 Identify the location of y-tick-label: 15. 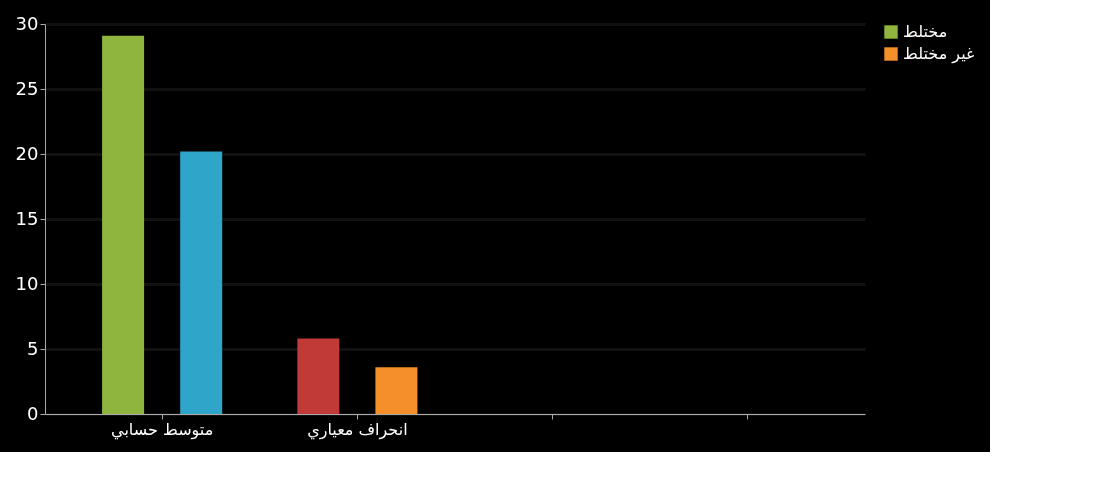
(27, 218).